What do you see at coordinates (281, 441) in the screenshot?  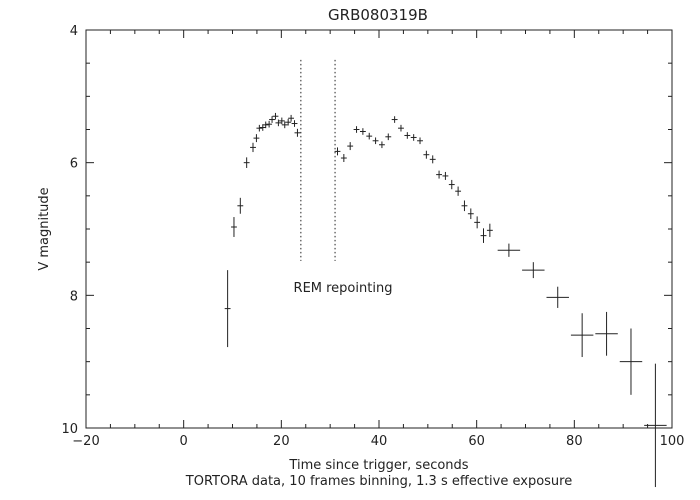 I see `x-tick-label: 20` at bounding box center [281, 441].